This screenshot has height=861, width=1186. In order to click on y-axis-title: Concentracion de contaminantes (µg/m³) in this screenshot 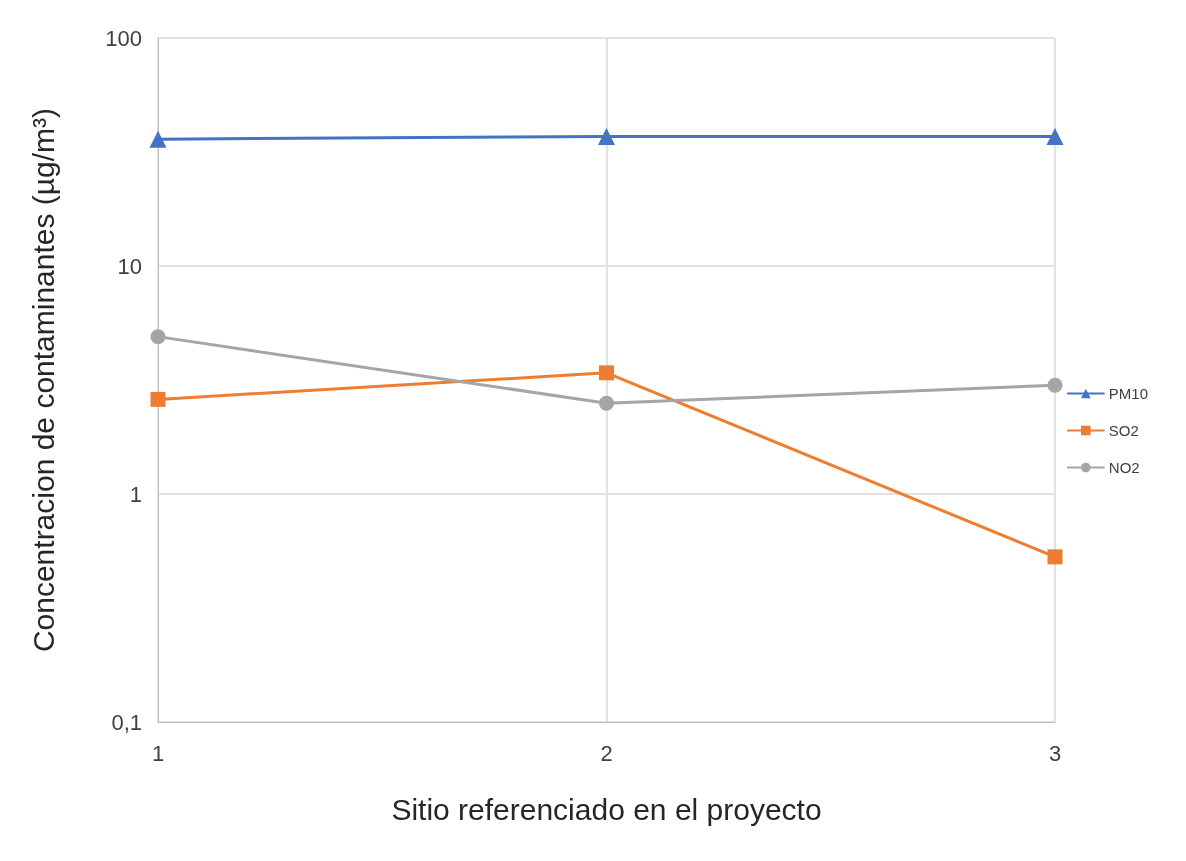, I will do `click(43, 380)`.